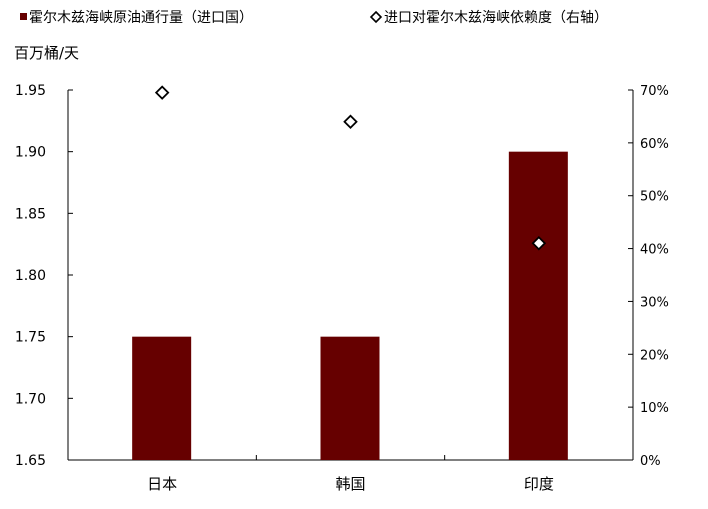 The height and width of the screenshot is (509, 708). I want to click on legend-bar-label: 霍尔木兹海峡原油通行量（进口国）, so click(141, 18).